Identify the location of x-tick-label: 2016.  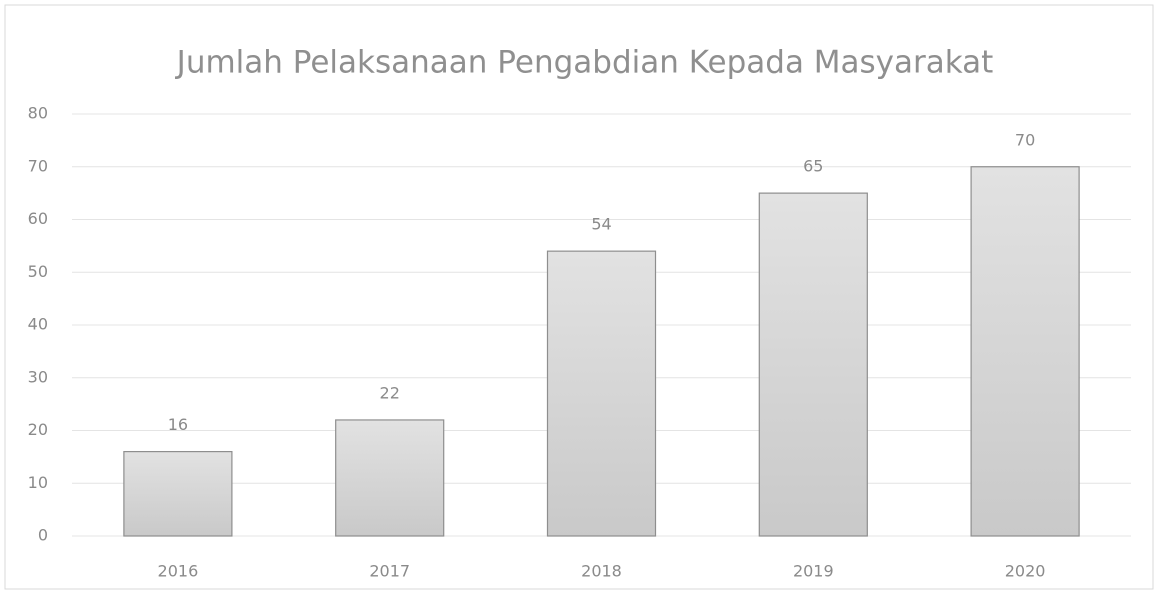
(178, 571).